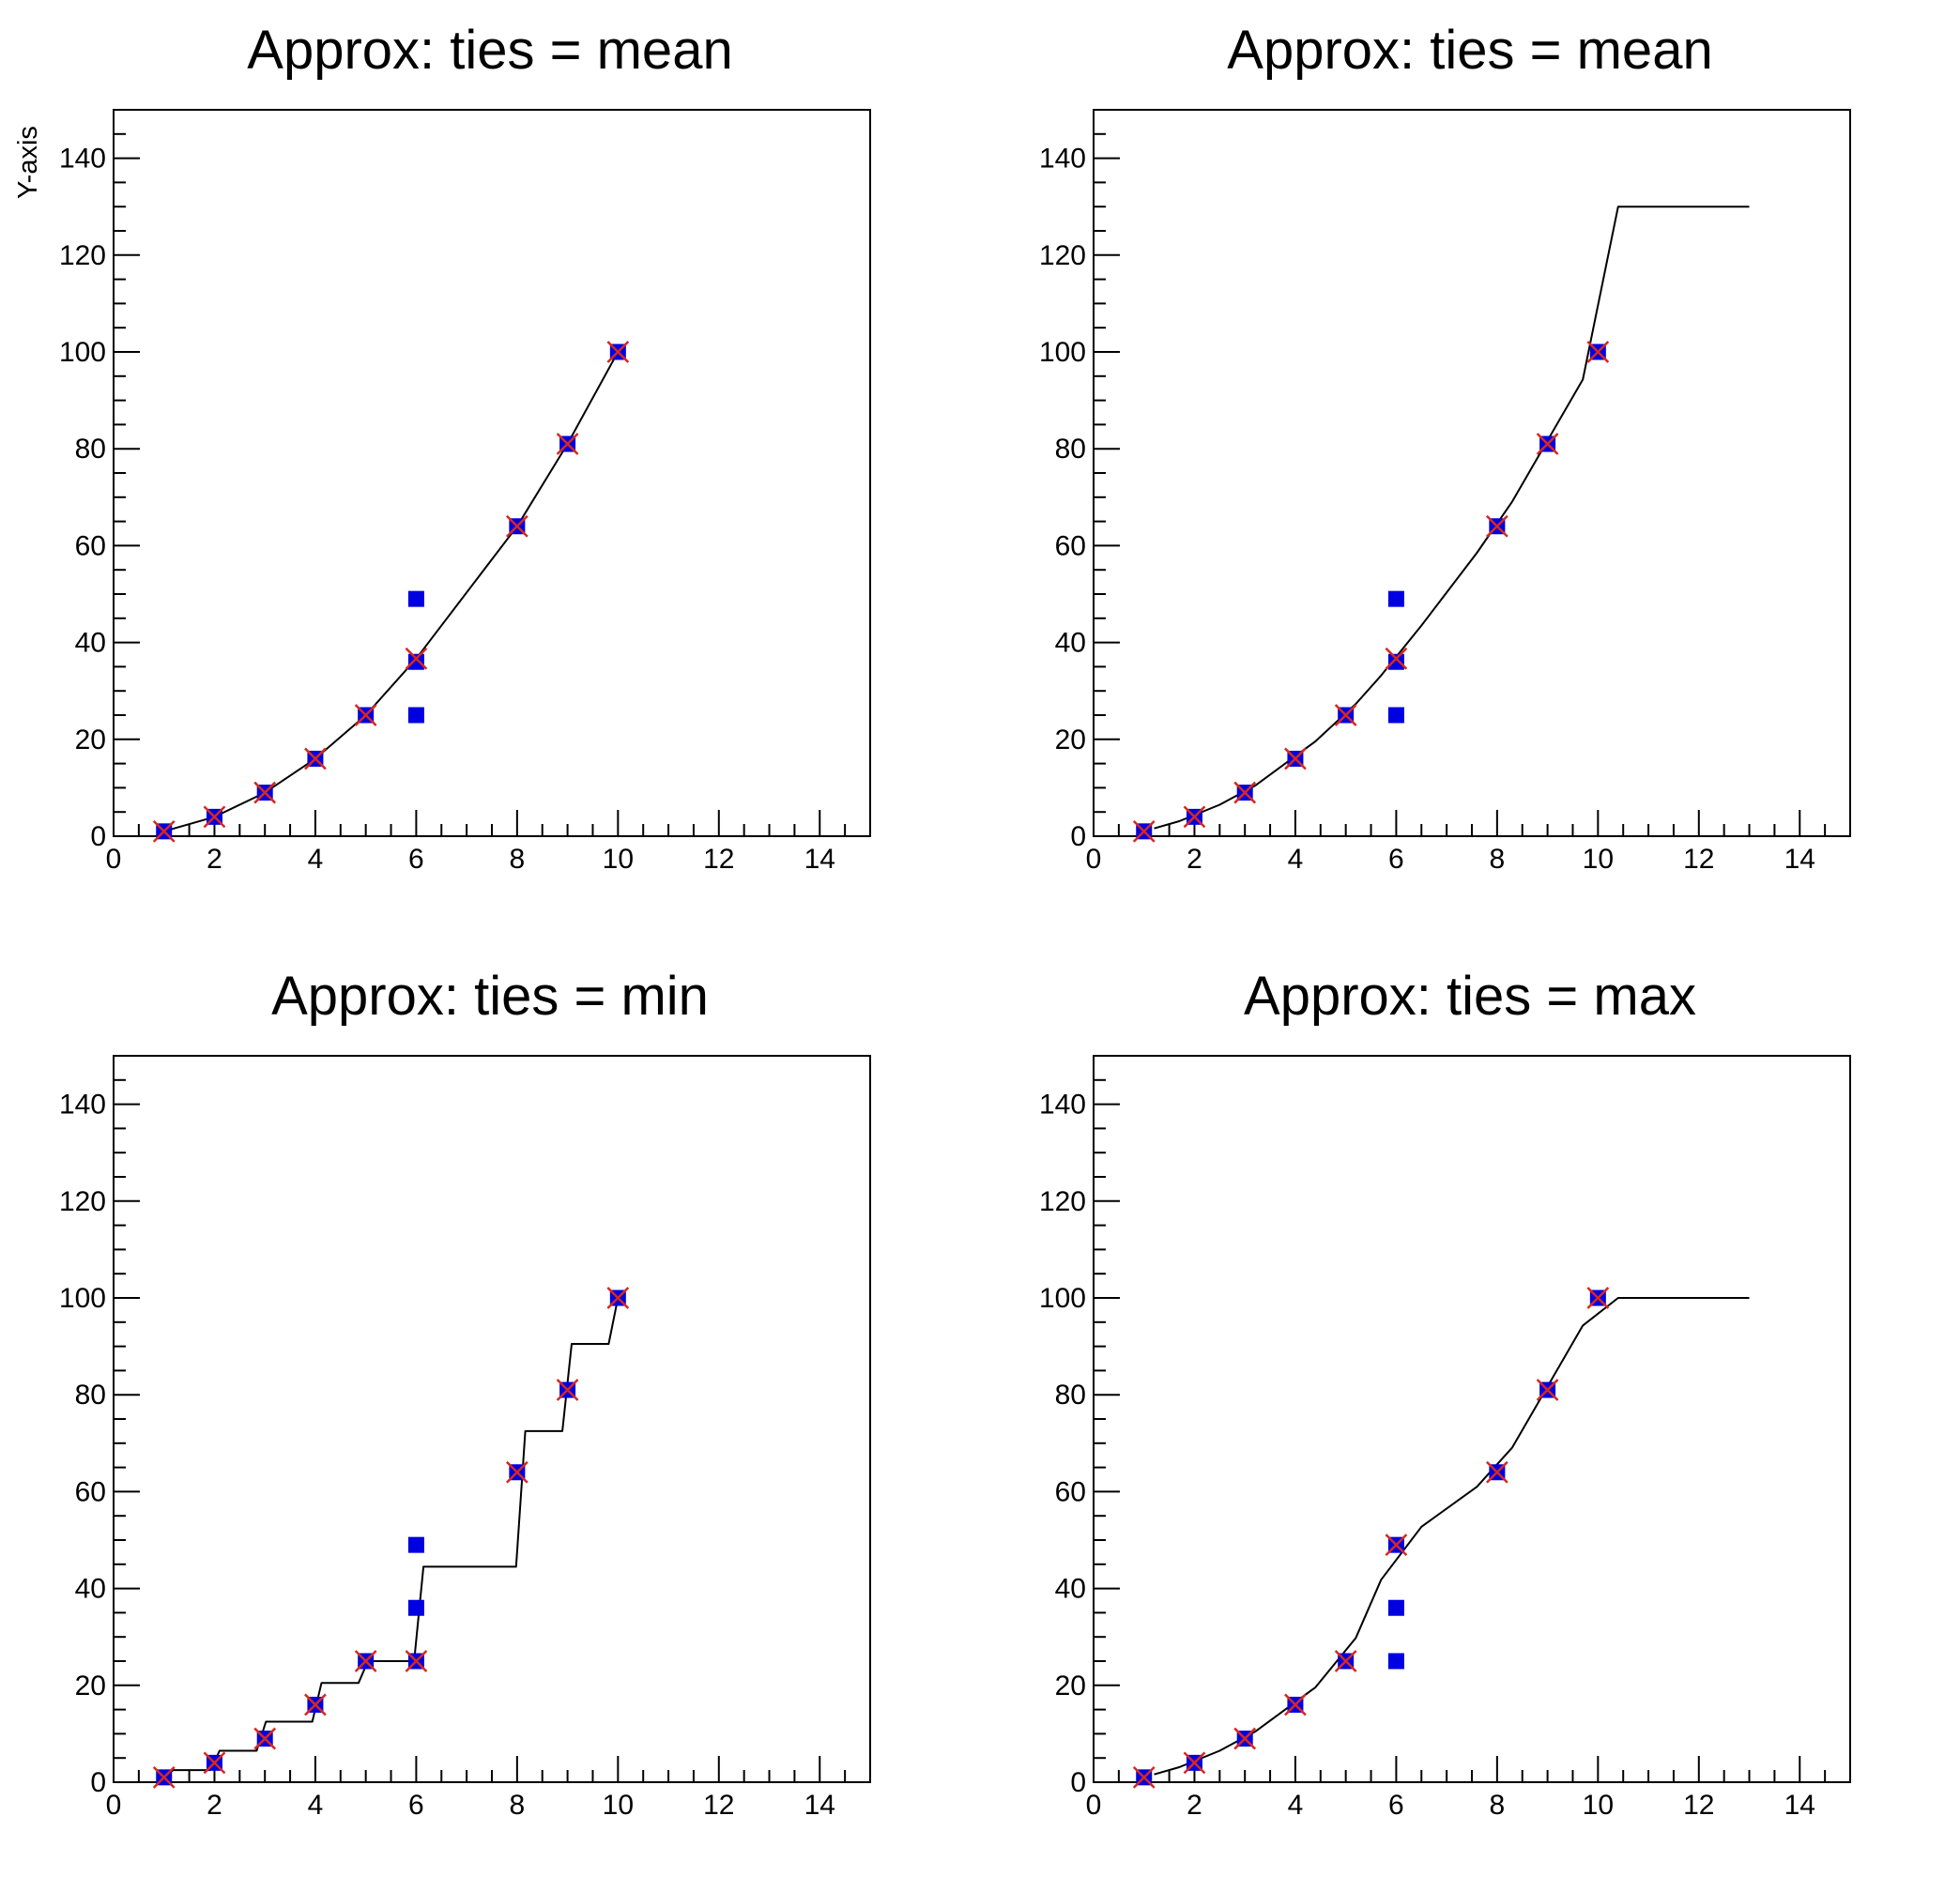  Describe the element at coordinates (90, 545) in the screenshot. I see `y-tick-label: 60` at that location.